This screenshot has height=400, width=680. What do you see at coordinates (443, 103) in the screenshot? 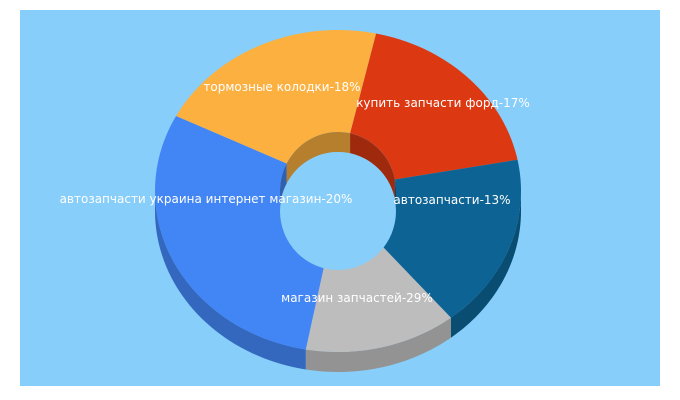
I see `slice-label-1: купить запчасти форд-17%` at bounding box center [443, 103].